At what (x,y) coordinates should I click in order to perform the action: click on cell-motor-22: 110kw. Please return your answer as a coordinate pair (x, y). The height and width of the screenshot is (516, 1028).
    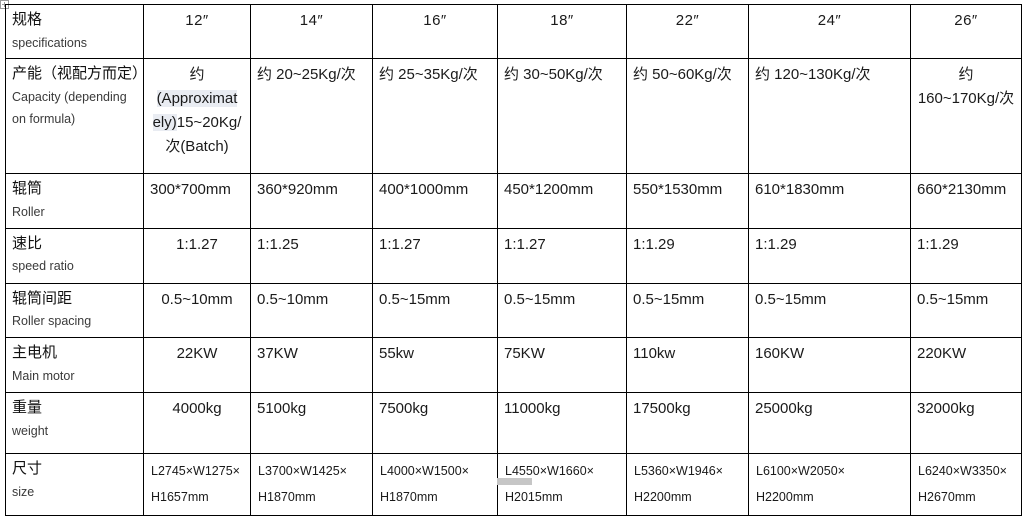
    Looking at the image, I should click on (687, 365).